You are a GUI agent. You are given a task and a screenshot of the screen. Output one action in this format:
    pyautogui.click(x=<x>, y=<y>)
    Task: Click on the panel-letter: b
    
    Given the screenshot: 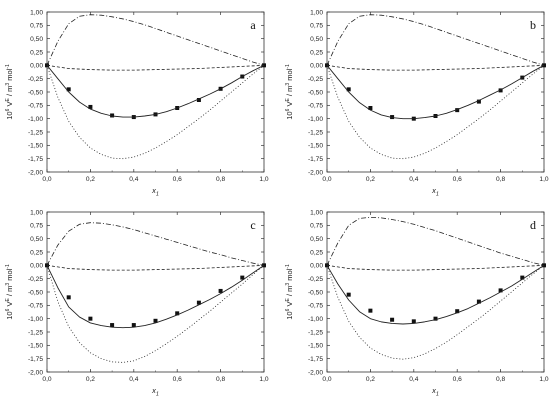 What is the action you would take?
    pyautogui.click(x=533, y=25)
    